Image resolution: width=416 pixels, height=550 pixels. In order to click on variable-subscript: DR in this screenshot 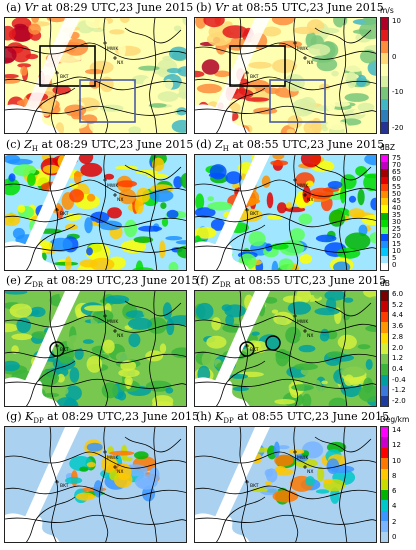, I will do `click(38, 285)`.